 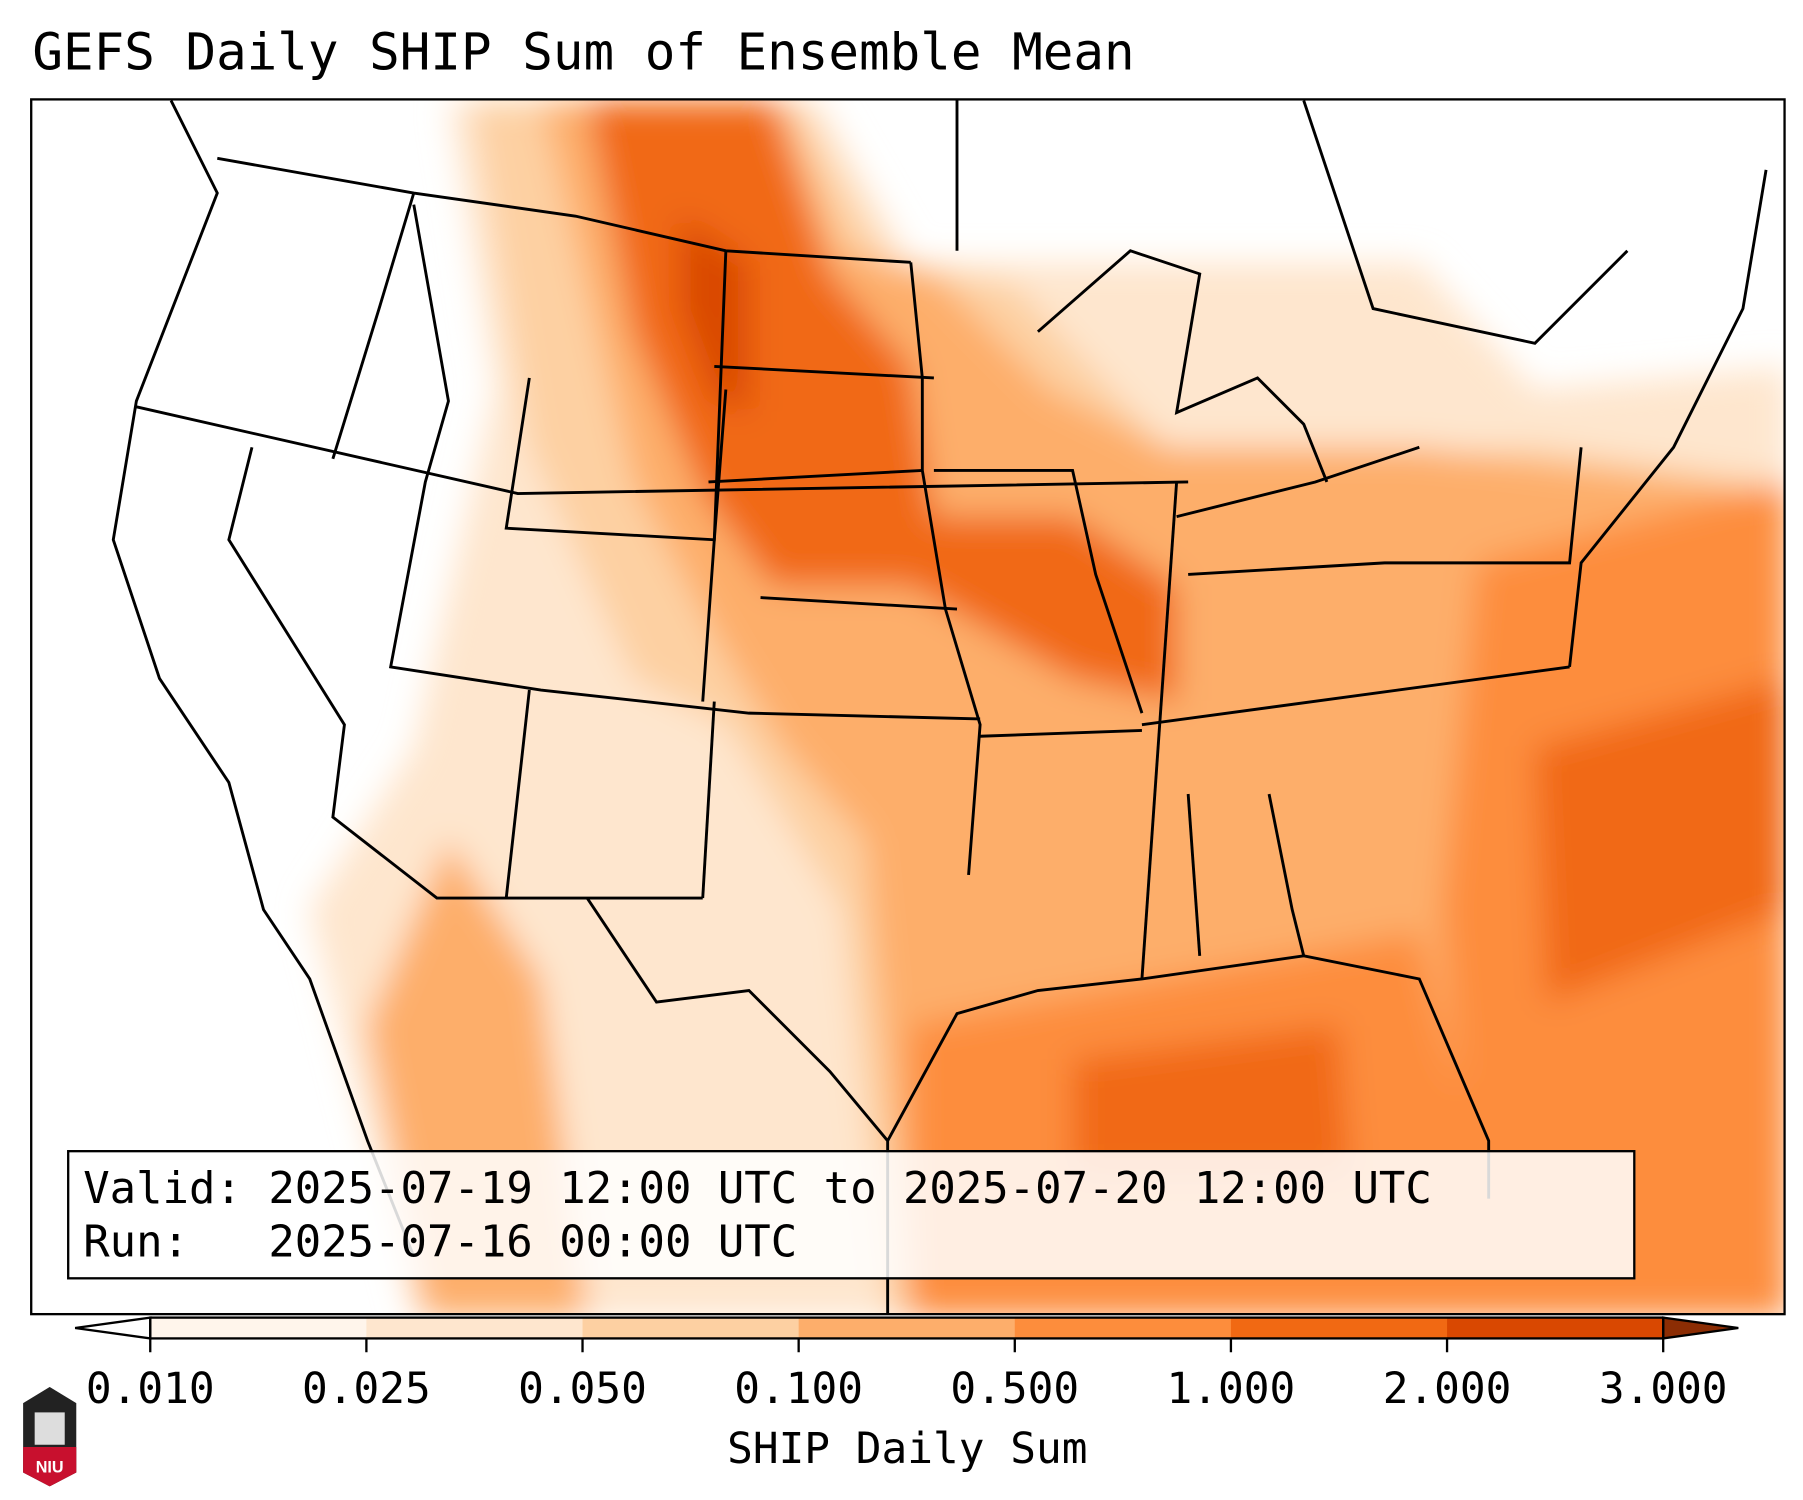 What do you see at coordinates (50, 1467) in the screenshot?
I see `svg-text: NIU` at bounding box center [50, 1467].